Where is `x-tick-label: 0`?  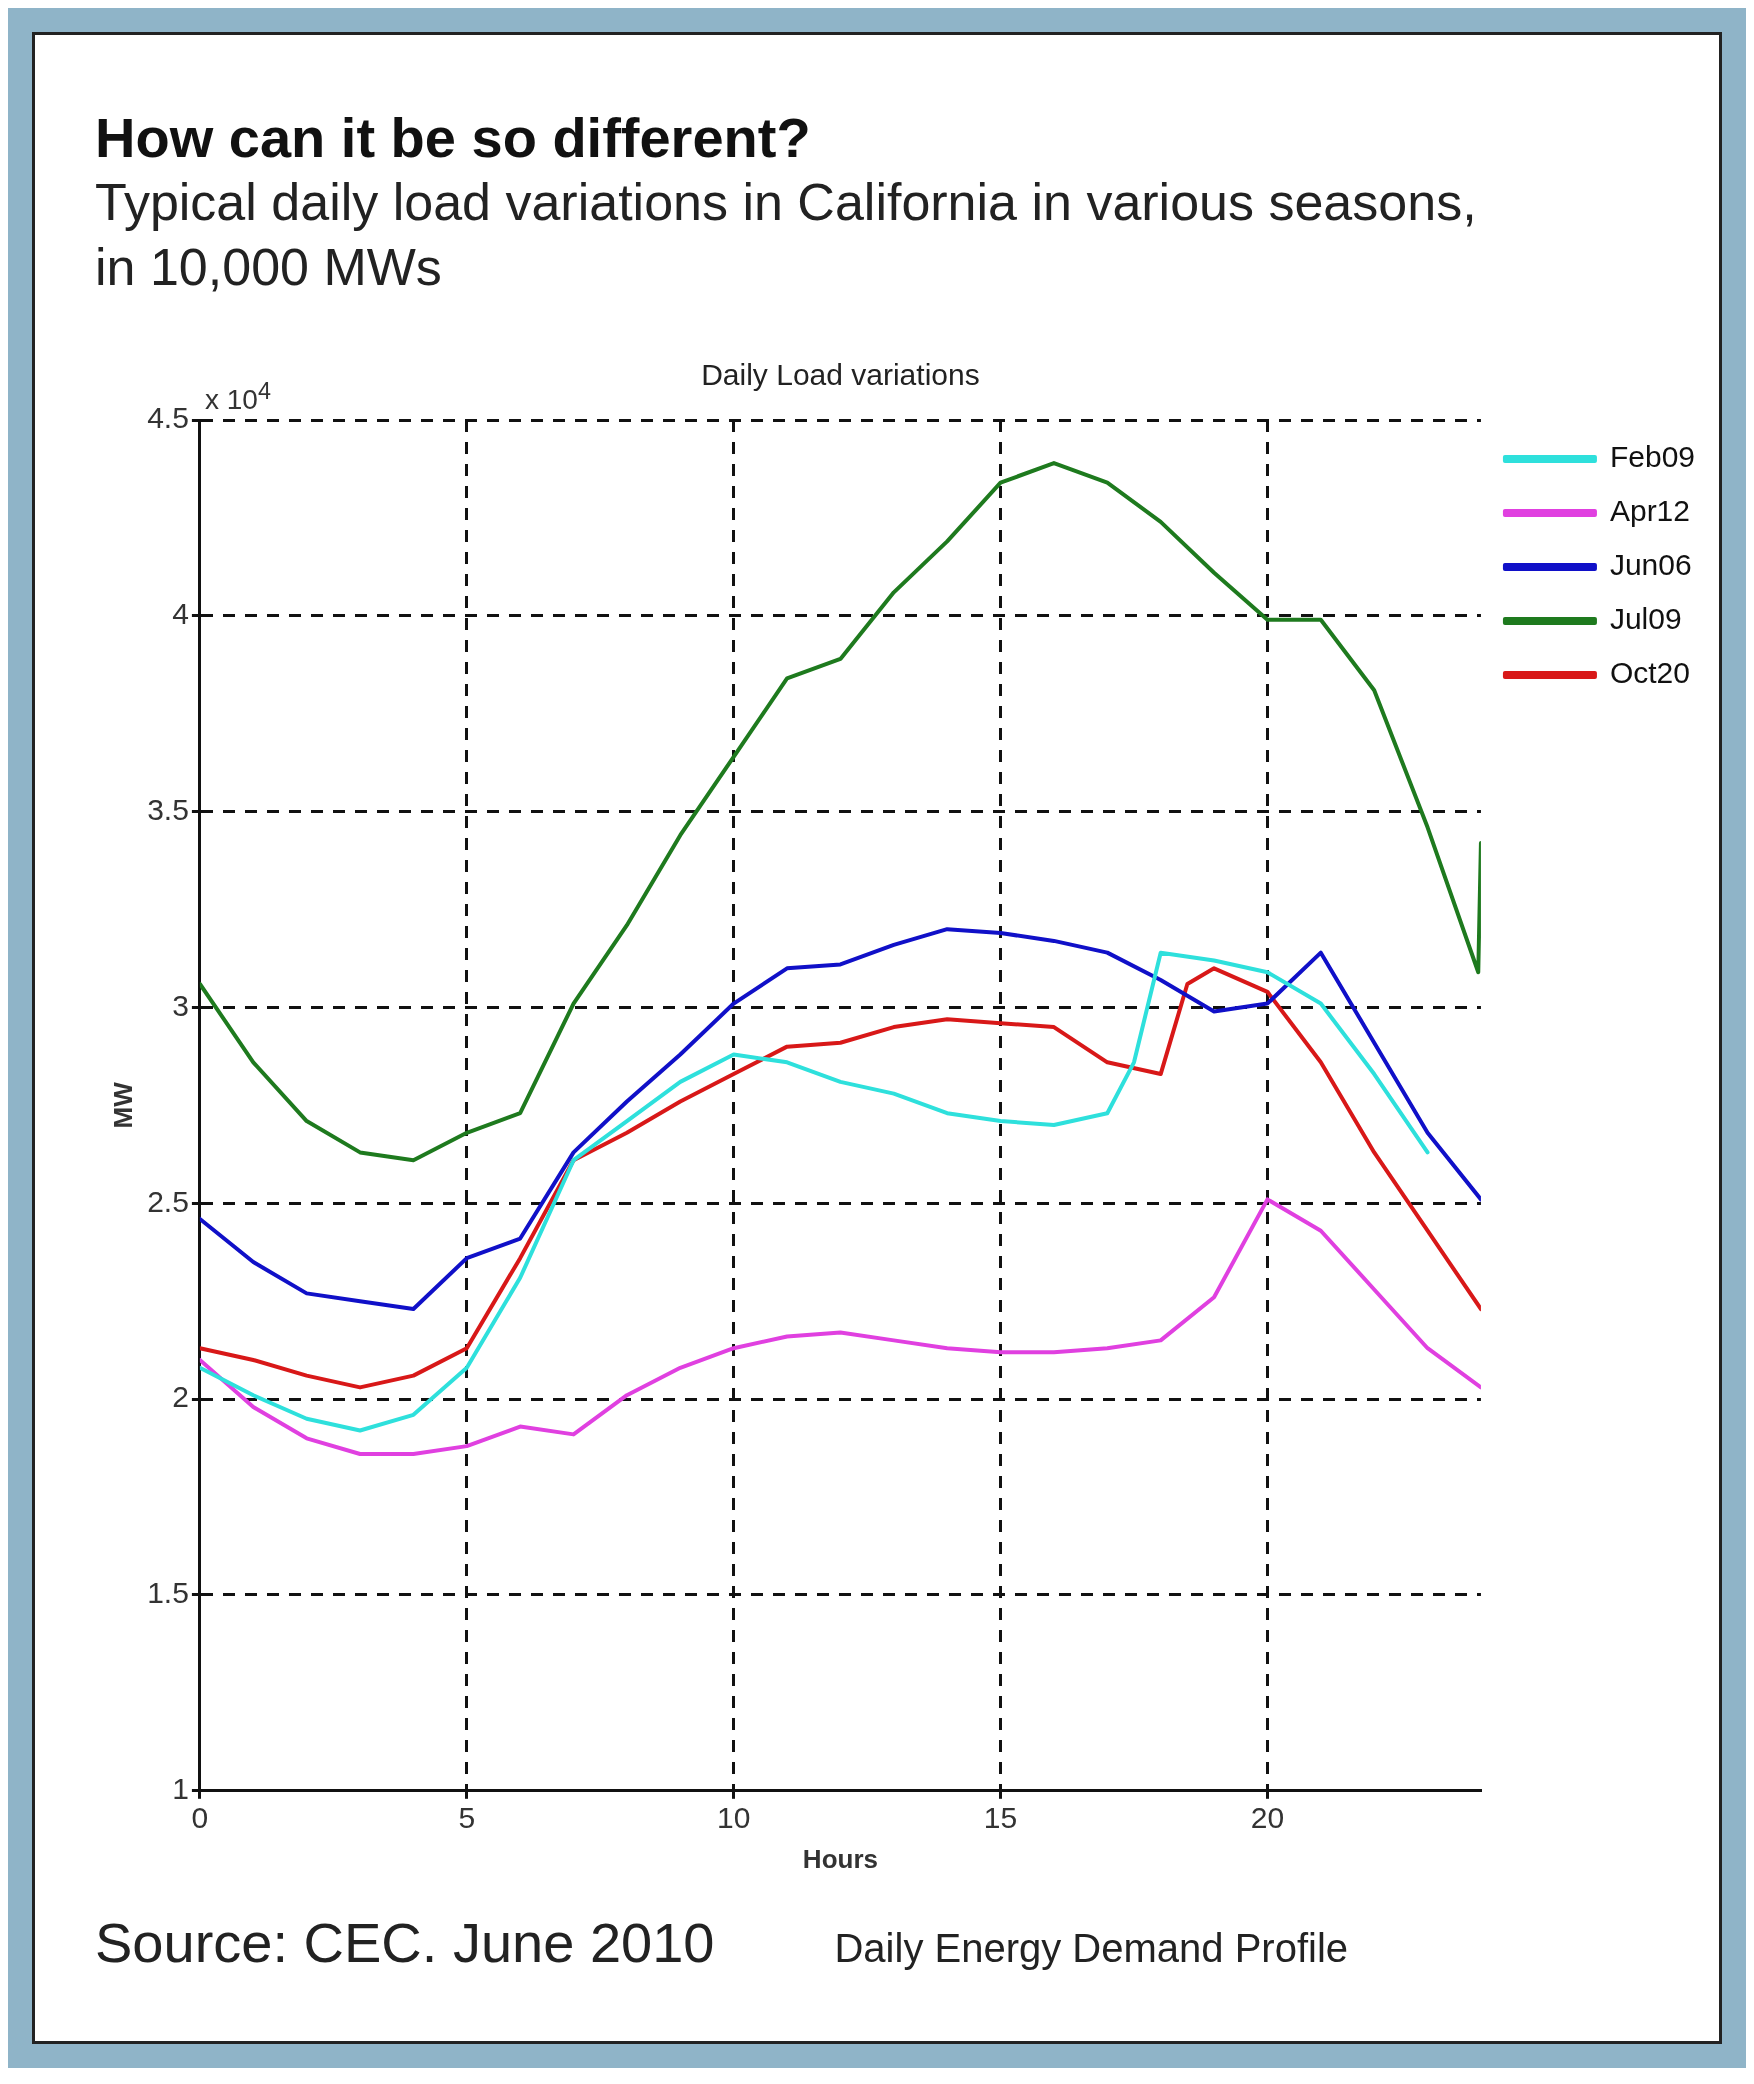 x-tick-label: 0 is located at coordinates (200, 1818).